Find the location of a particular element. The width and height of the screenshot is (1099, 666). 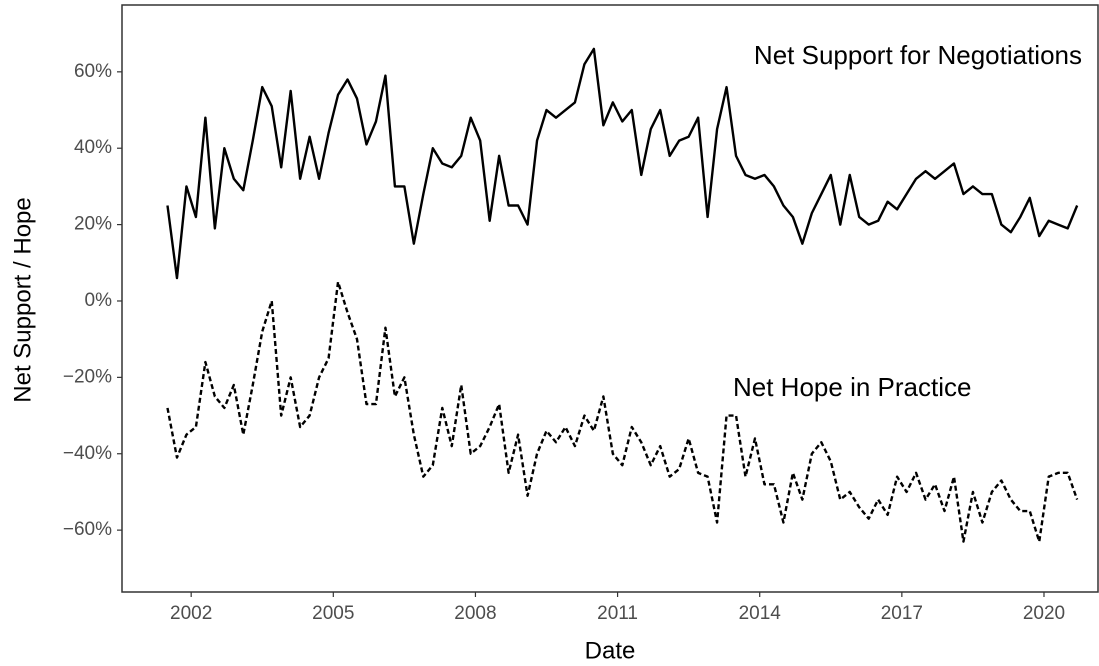

series-annotation: Net Support for Negotiations is located at coordinates (918, 55).